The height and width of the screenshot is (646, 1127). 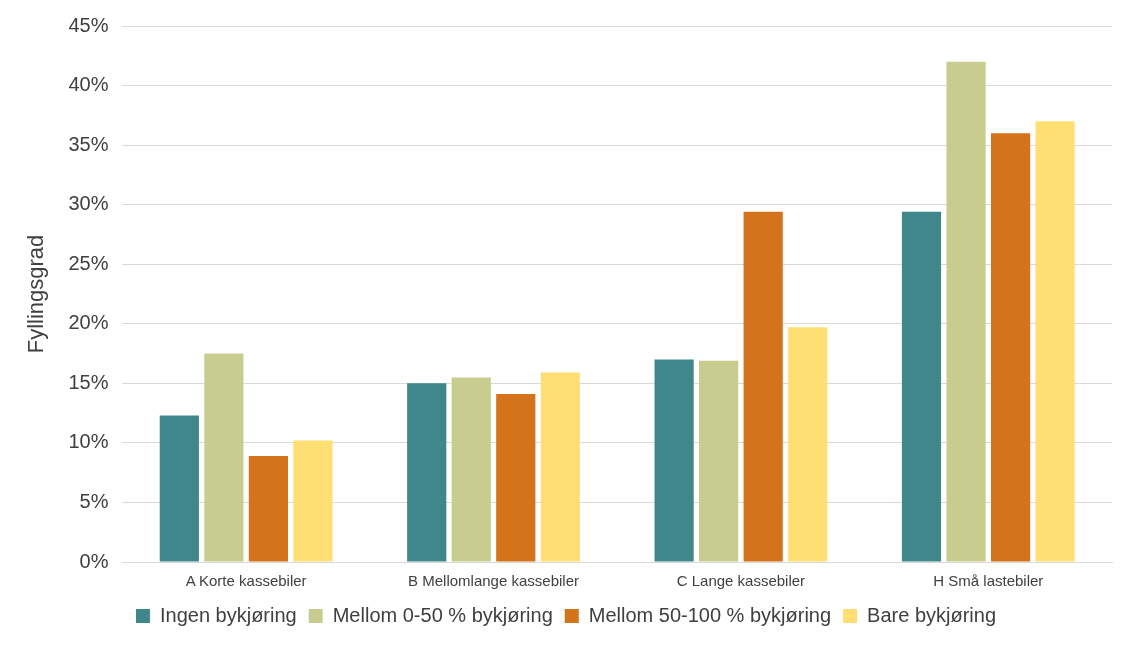 I want to click on x-tick-label: B Mellomlange kassebiler, so click(x=493, y=581).